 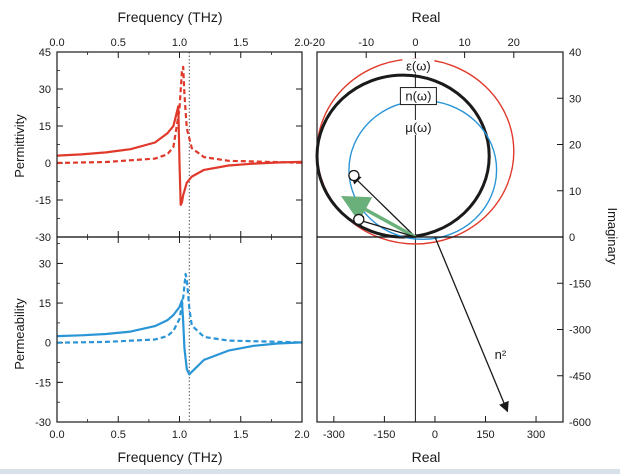 I want to click on xtick-label-bottom-2: 1.0, so click(x=179, y=435).